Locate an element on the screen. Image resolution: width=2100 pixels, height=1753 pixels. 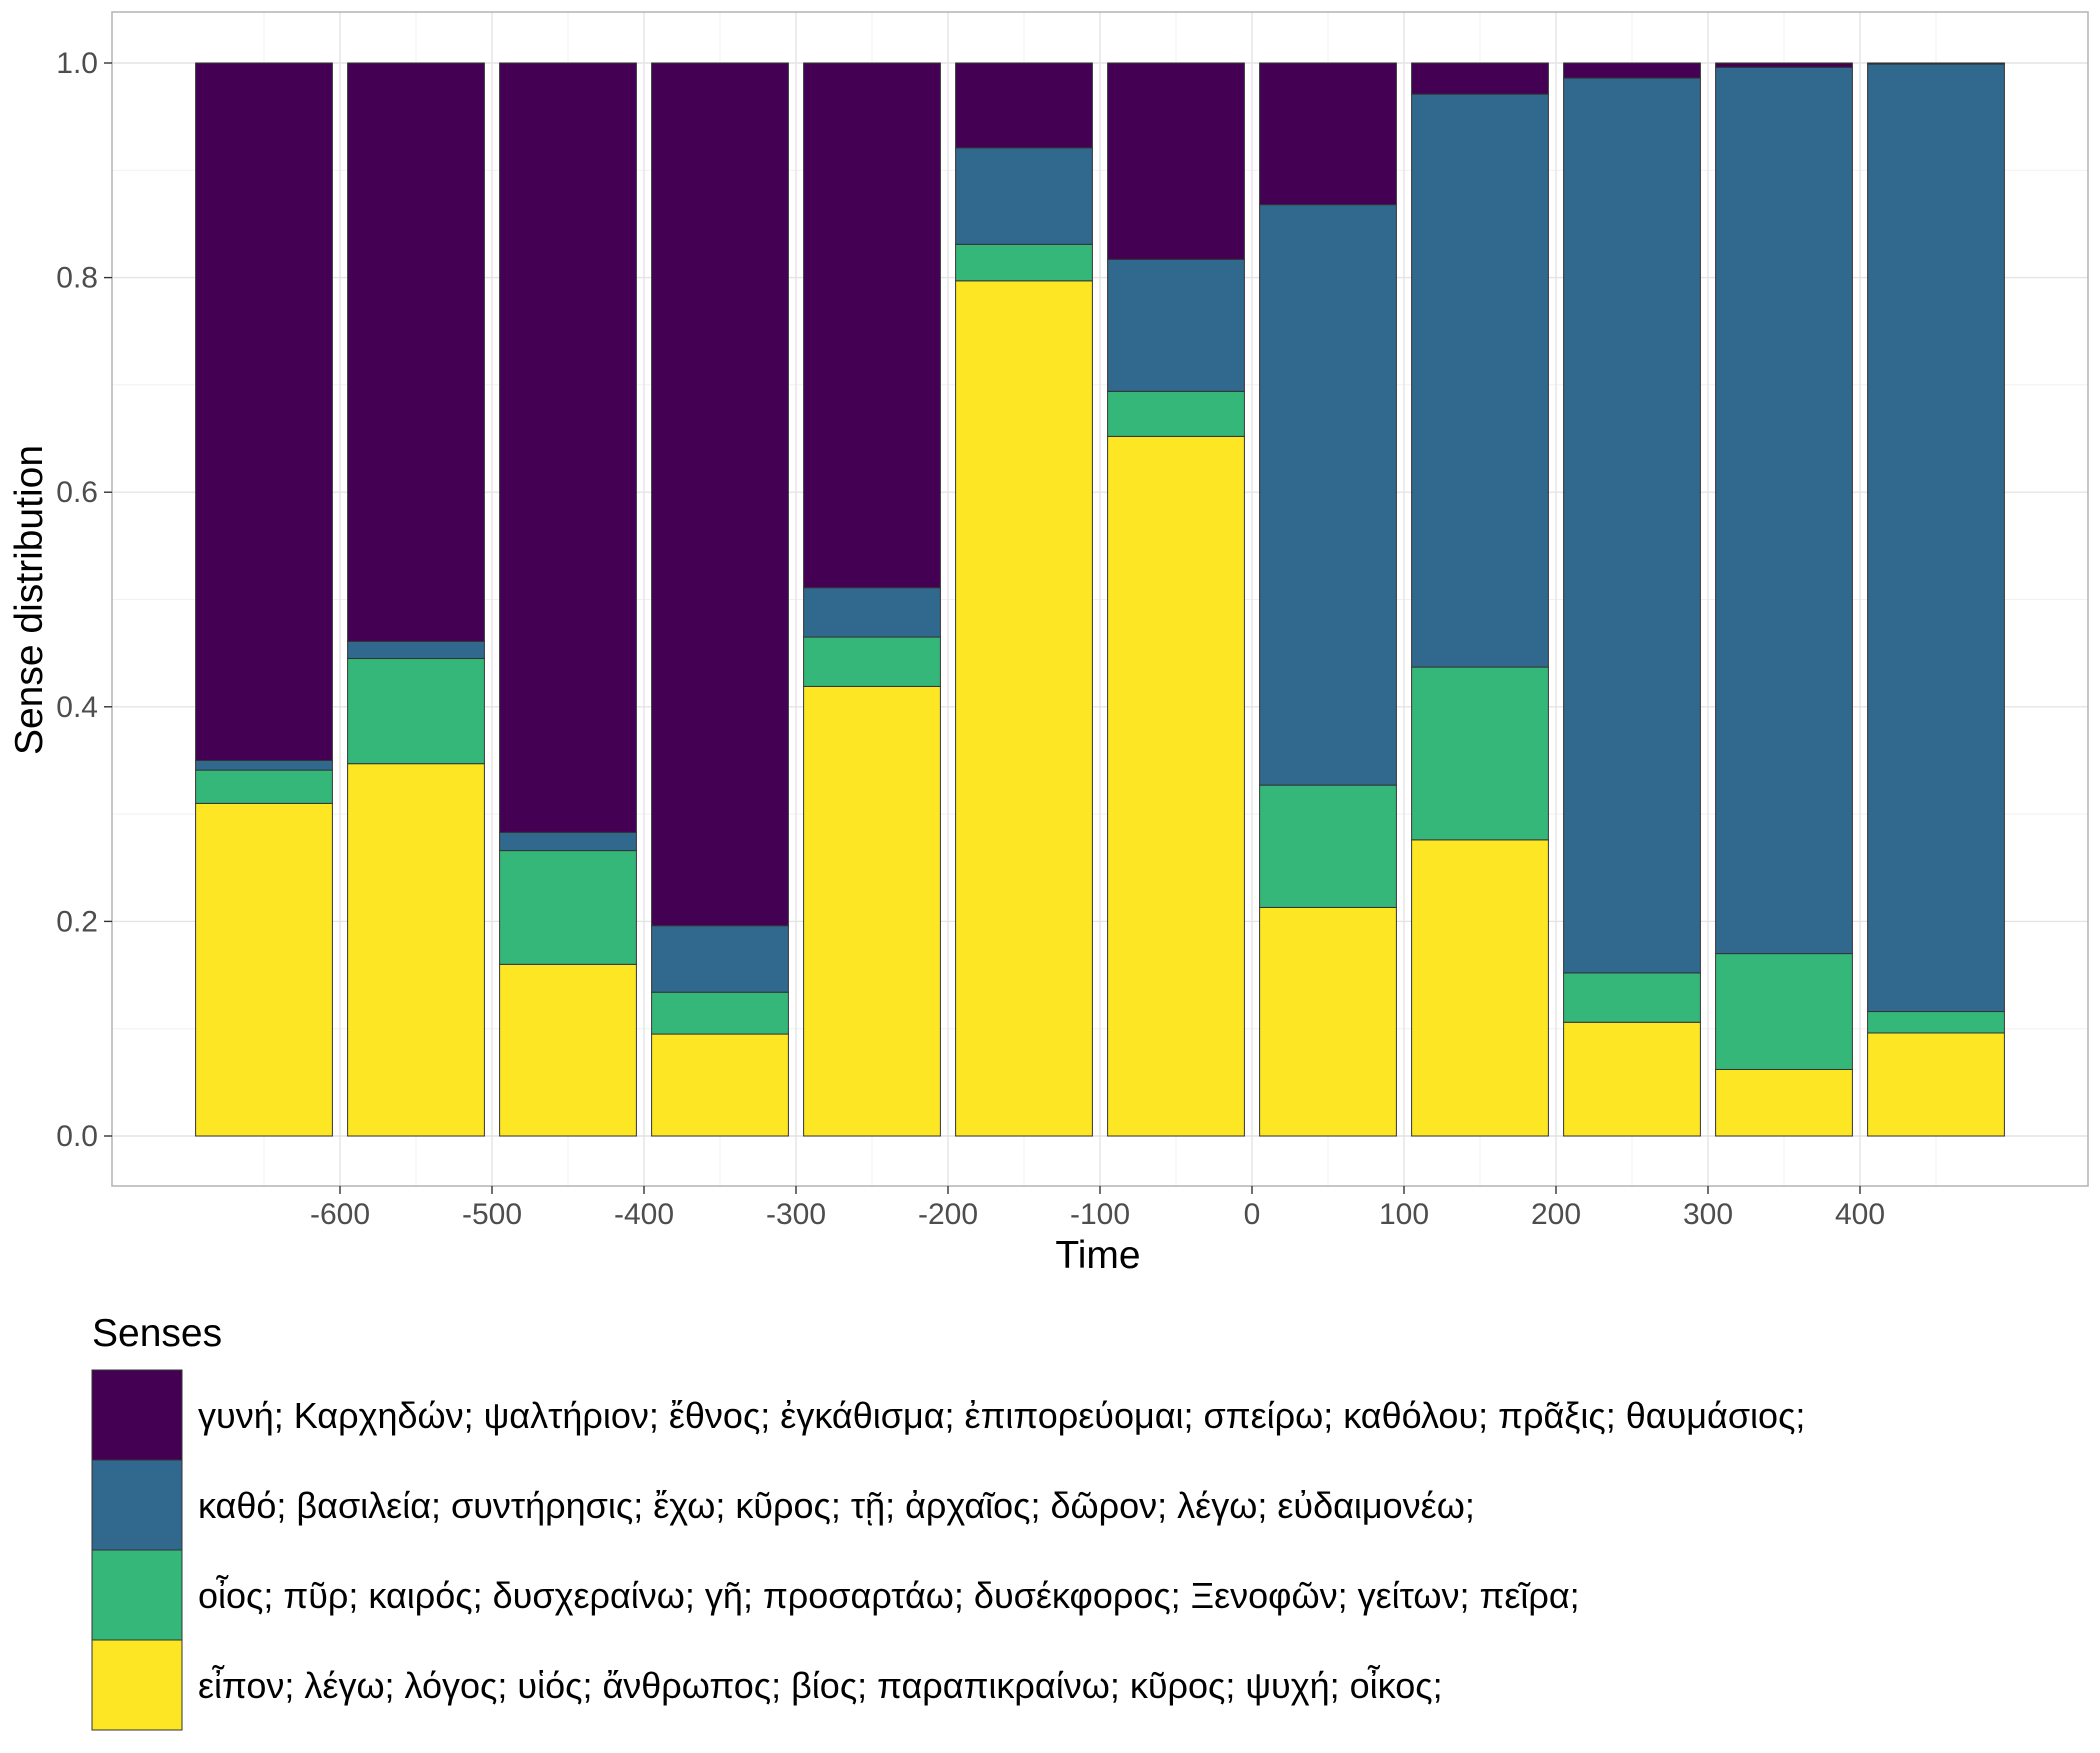
x-tick-label: -100 is located at coordinates (1100, 1214).